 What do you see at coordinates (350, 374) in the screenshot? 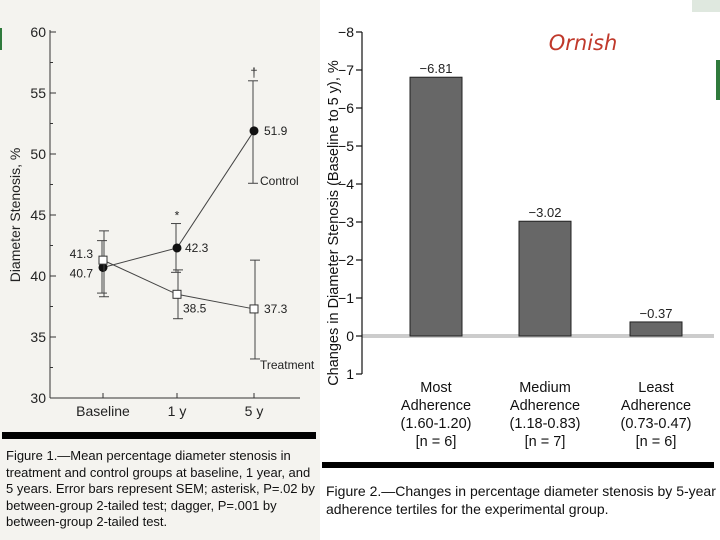
I see `y-tick-label: 1` at bounding box center [350, 374].